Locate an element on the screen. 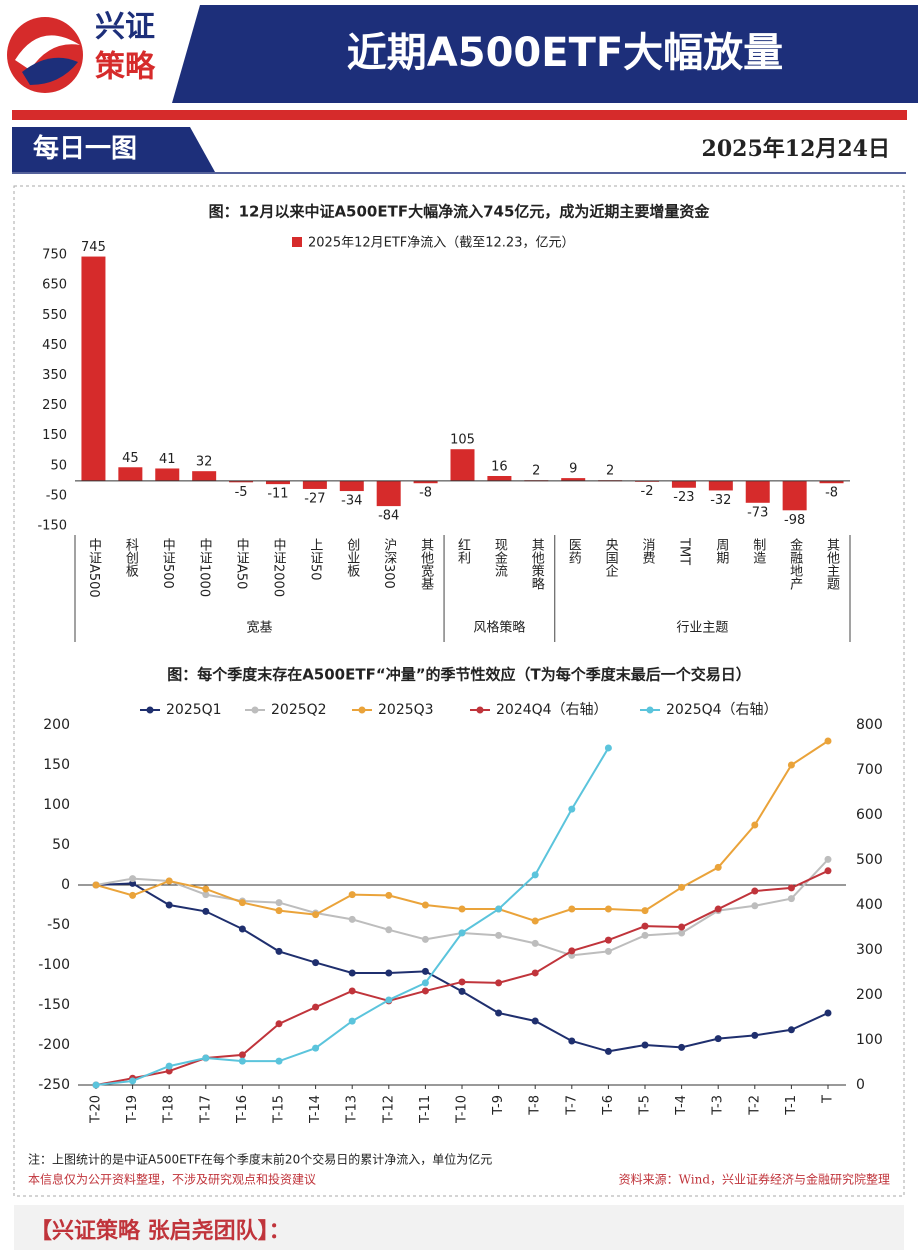  x-tick-label: 红利 is located at coordinates (463, 550).